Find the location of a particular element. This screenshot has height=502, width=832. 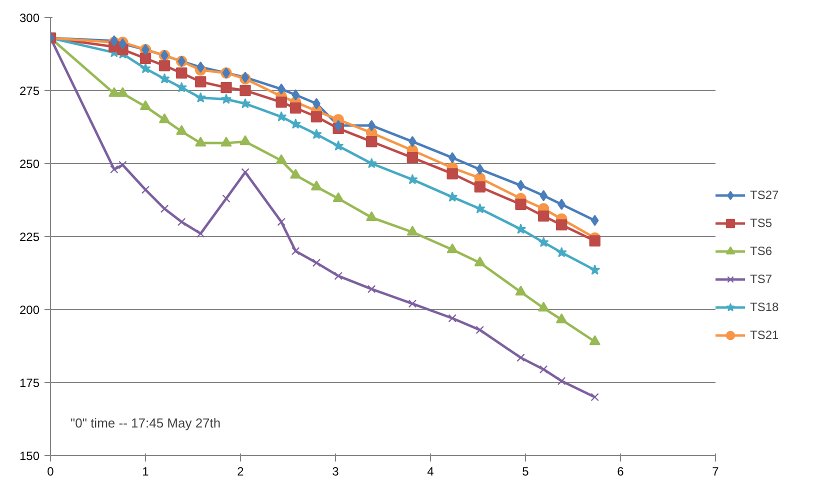

x-tick-label: 1 is located at coordinates (146, 471).